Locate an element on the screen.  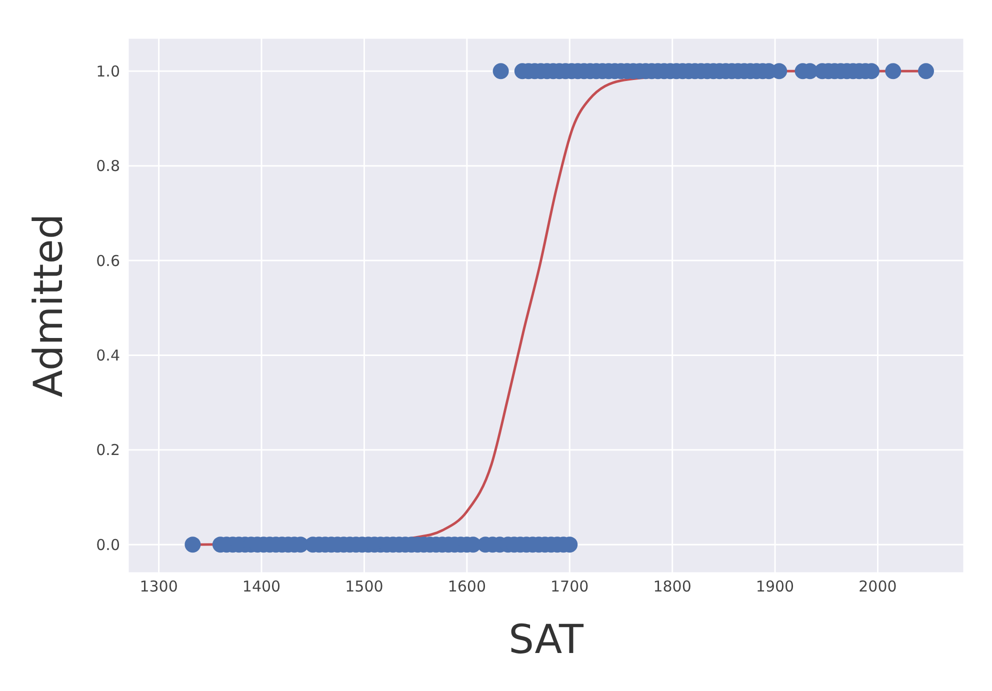
x-tick-label: 1900 is located at coordinates (775, 587).